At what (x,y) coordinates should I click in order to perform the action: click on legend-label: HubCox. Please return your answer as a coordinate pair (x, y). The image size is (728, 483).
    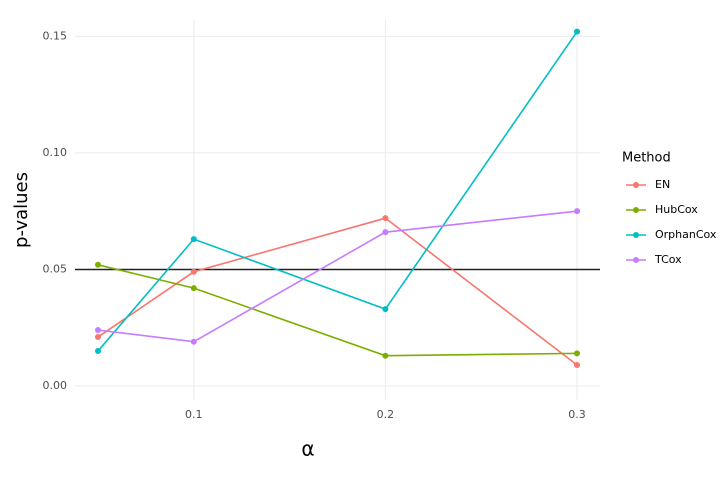
    Looking at the image, I should click on (676, 209).